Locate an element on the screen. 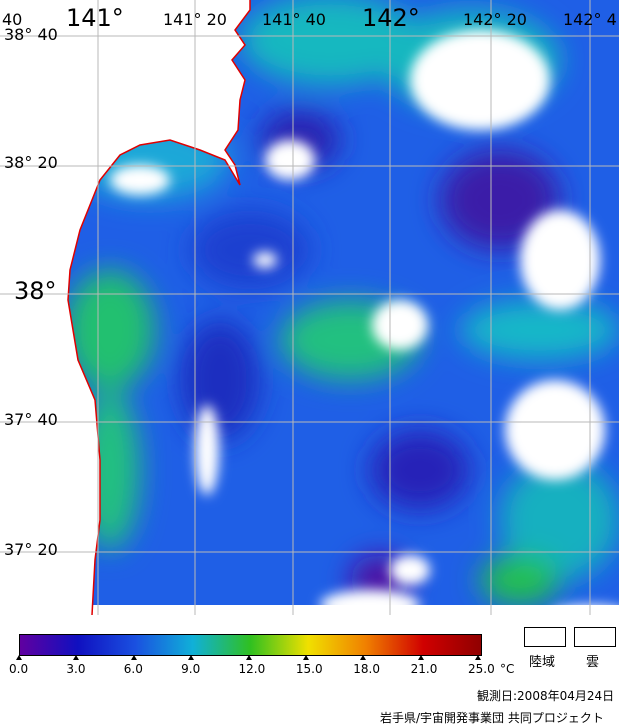 The height and width of the screenshot is (726, 619). cloud-swatch is located at coordinates (595, 637).